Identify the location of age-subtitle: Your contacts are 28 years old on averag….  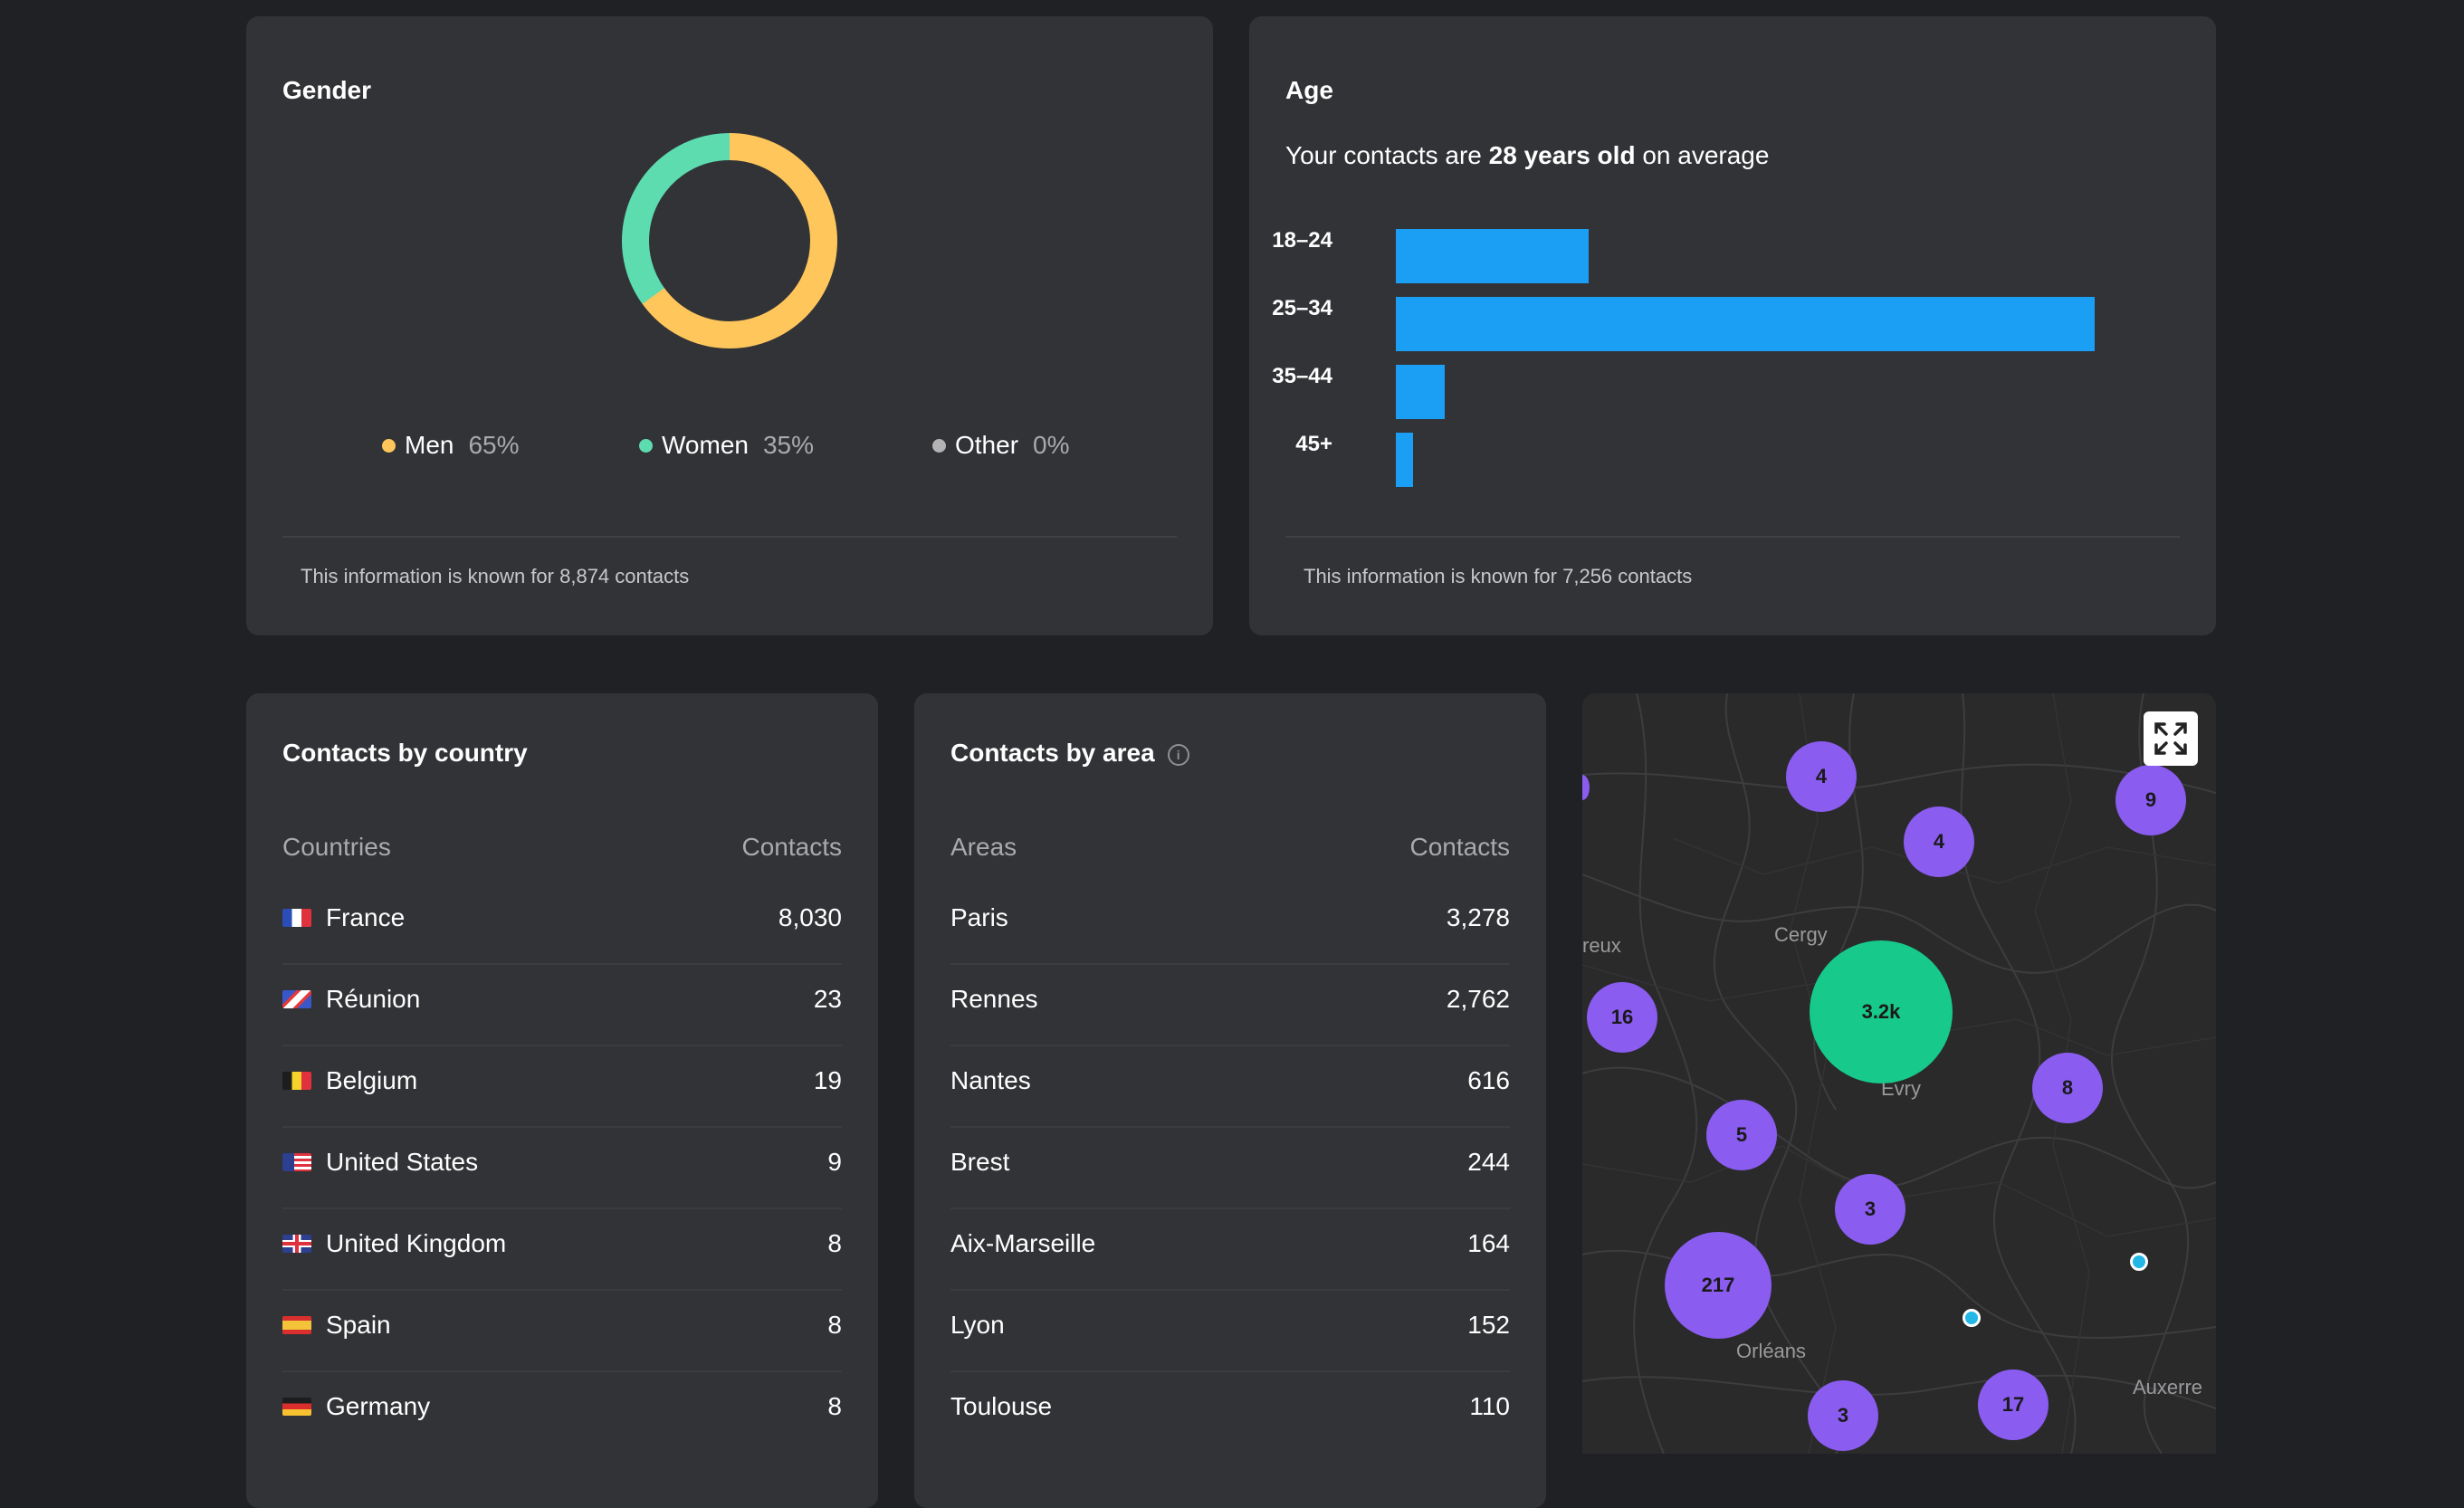
(1527, 156).